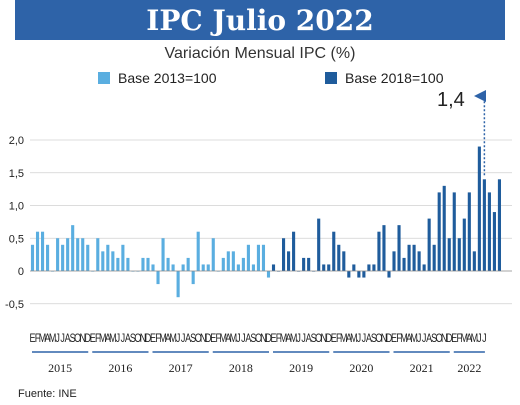 Image resolution: width=520 pixels, height=405 pixels. What do you see at coordinates (394, 78) in the screenshot?
I see `legend-label-2018: Base 2018=100` at bounding box center [394, 78].